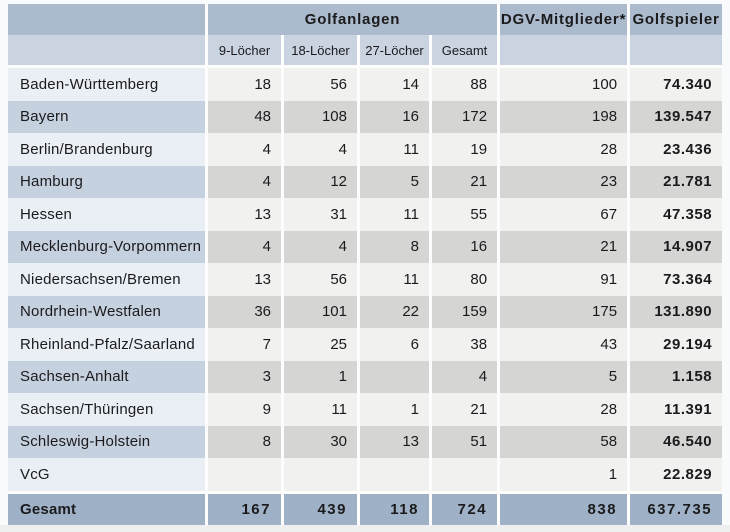 Image resolution: width=730 pixels, height=532 pixels. Describe the element at coordinates (675, 344) in the screenshot. I see `cell-golfspieler: 29.194` at that location.